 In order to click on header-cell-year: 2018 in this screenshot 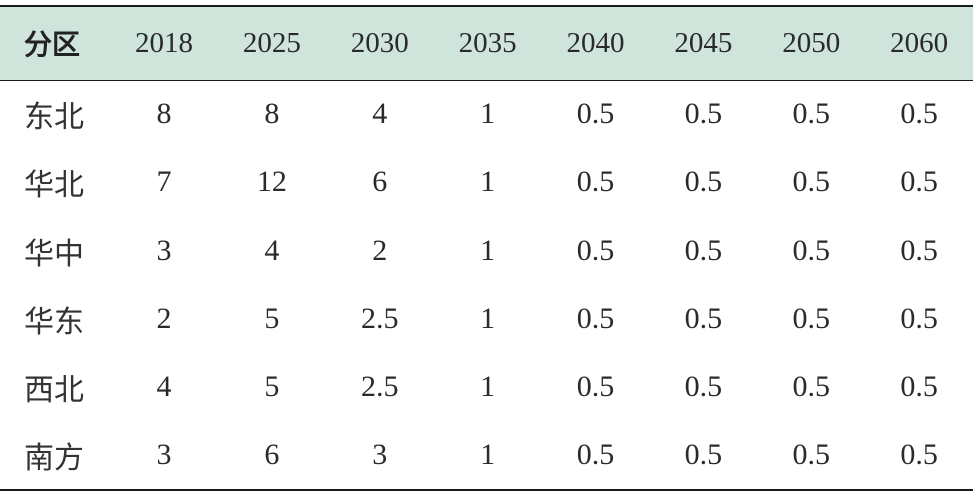, I will do `click(163, 42)`.